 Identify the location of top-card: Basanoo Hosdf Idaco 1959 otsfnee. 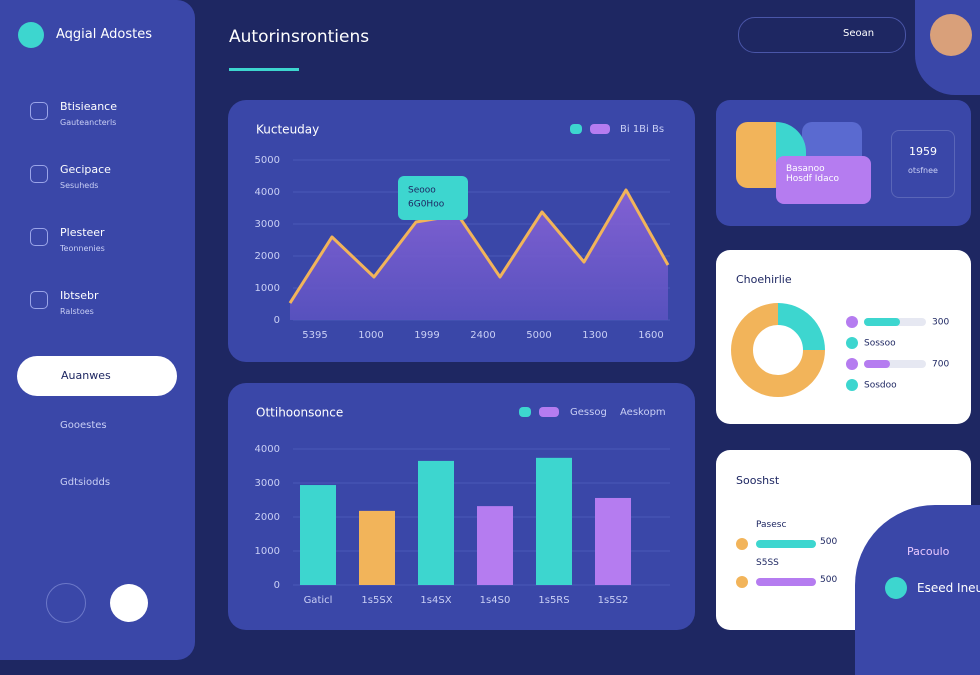
(843, 163).